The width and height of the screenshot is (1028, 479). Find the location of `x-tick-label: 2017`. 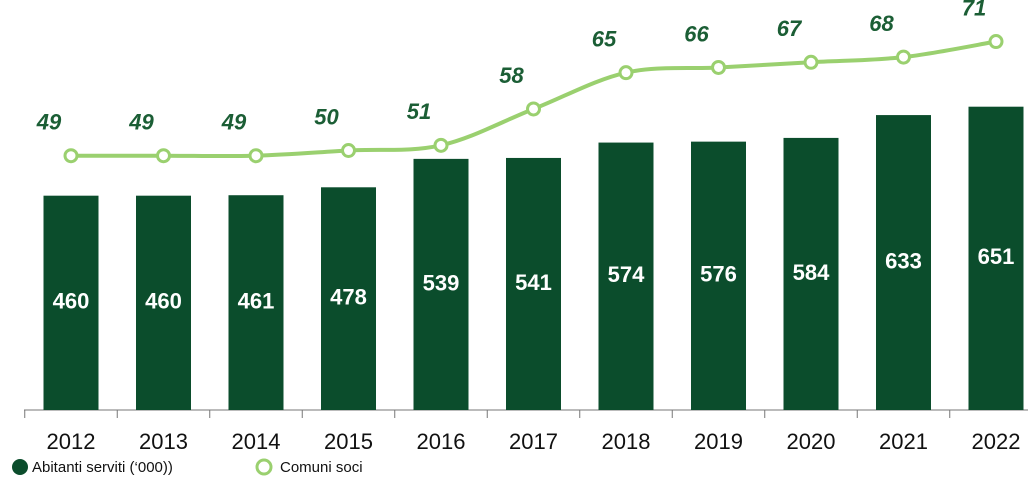

x-tick-label: 2017 is located at coordinates (533, 441).